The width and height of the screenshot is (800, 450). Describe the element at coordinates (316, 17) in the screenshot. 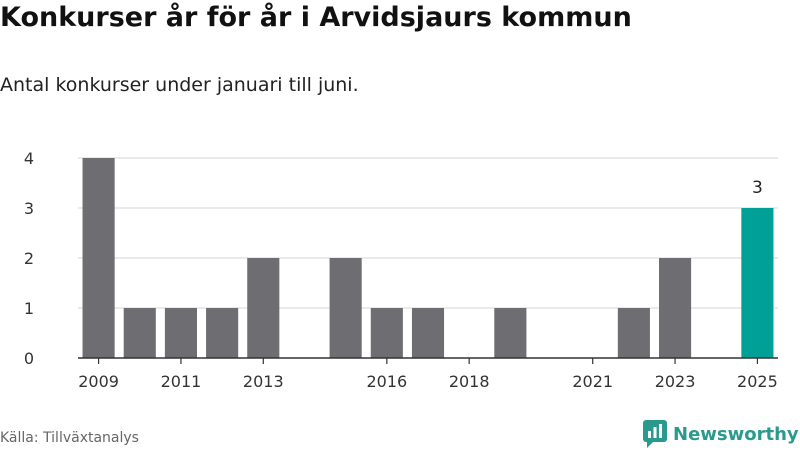

I see `chart-title: Konkurser år för år i Arvidsjaurs kommun` at that location.